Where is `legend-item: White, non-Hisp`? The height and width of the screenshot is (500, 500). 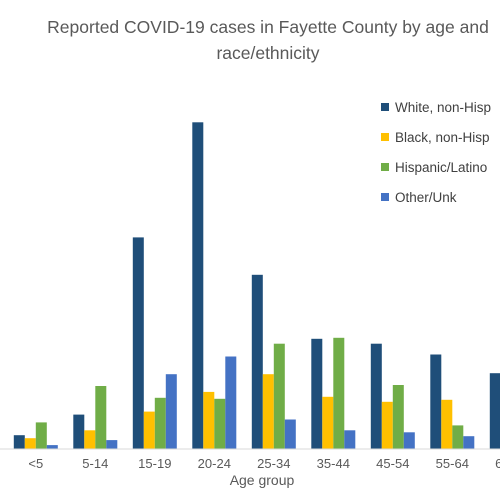 legend-item: White, non-Hisp is located at coordinates (436, 107).